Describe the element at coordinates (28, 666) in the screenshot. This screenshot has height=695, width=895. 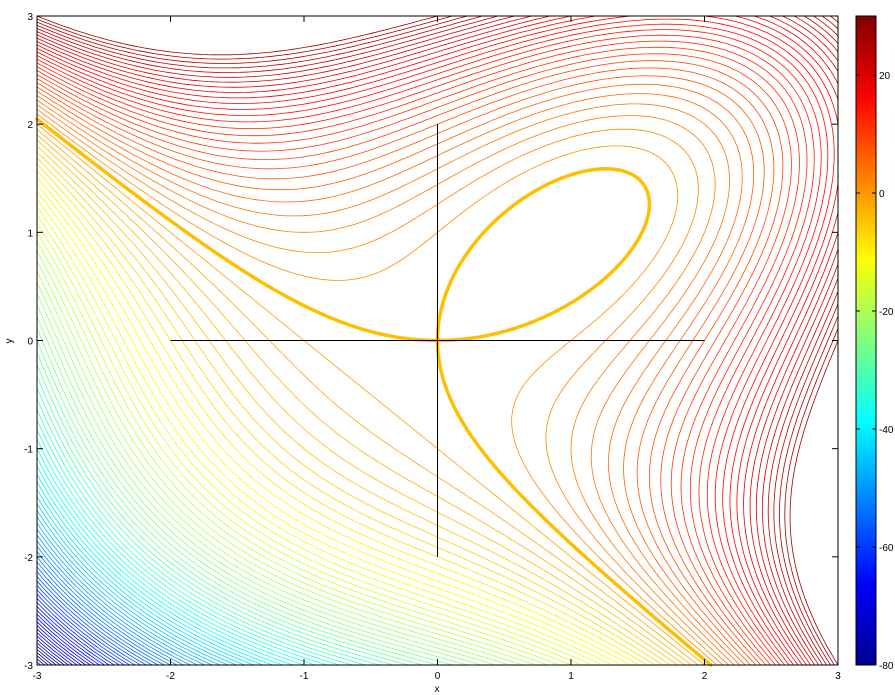
I see `y-tick-label: -3` at that location.